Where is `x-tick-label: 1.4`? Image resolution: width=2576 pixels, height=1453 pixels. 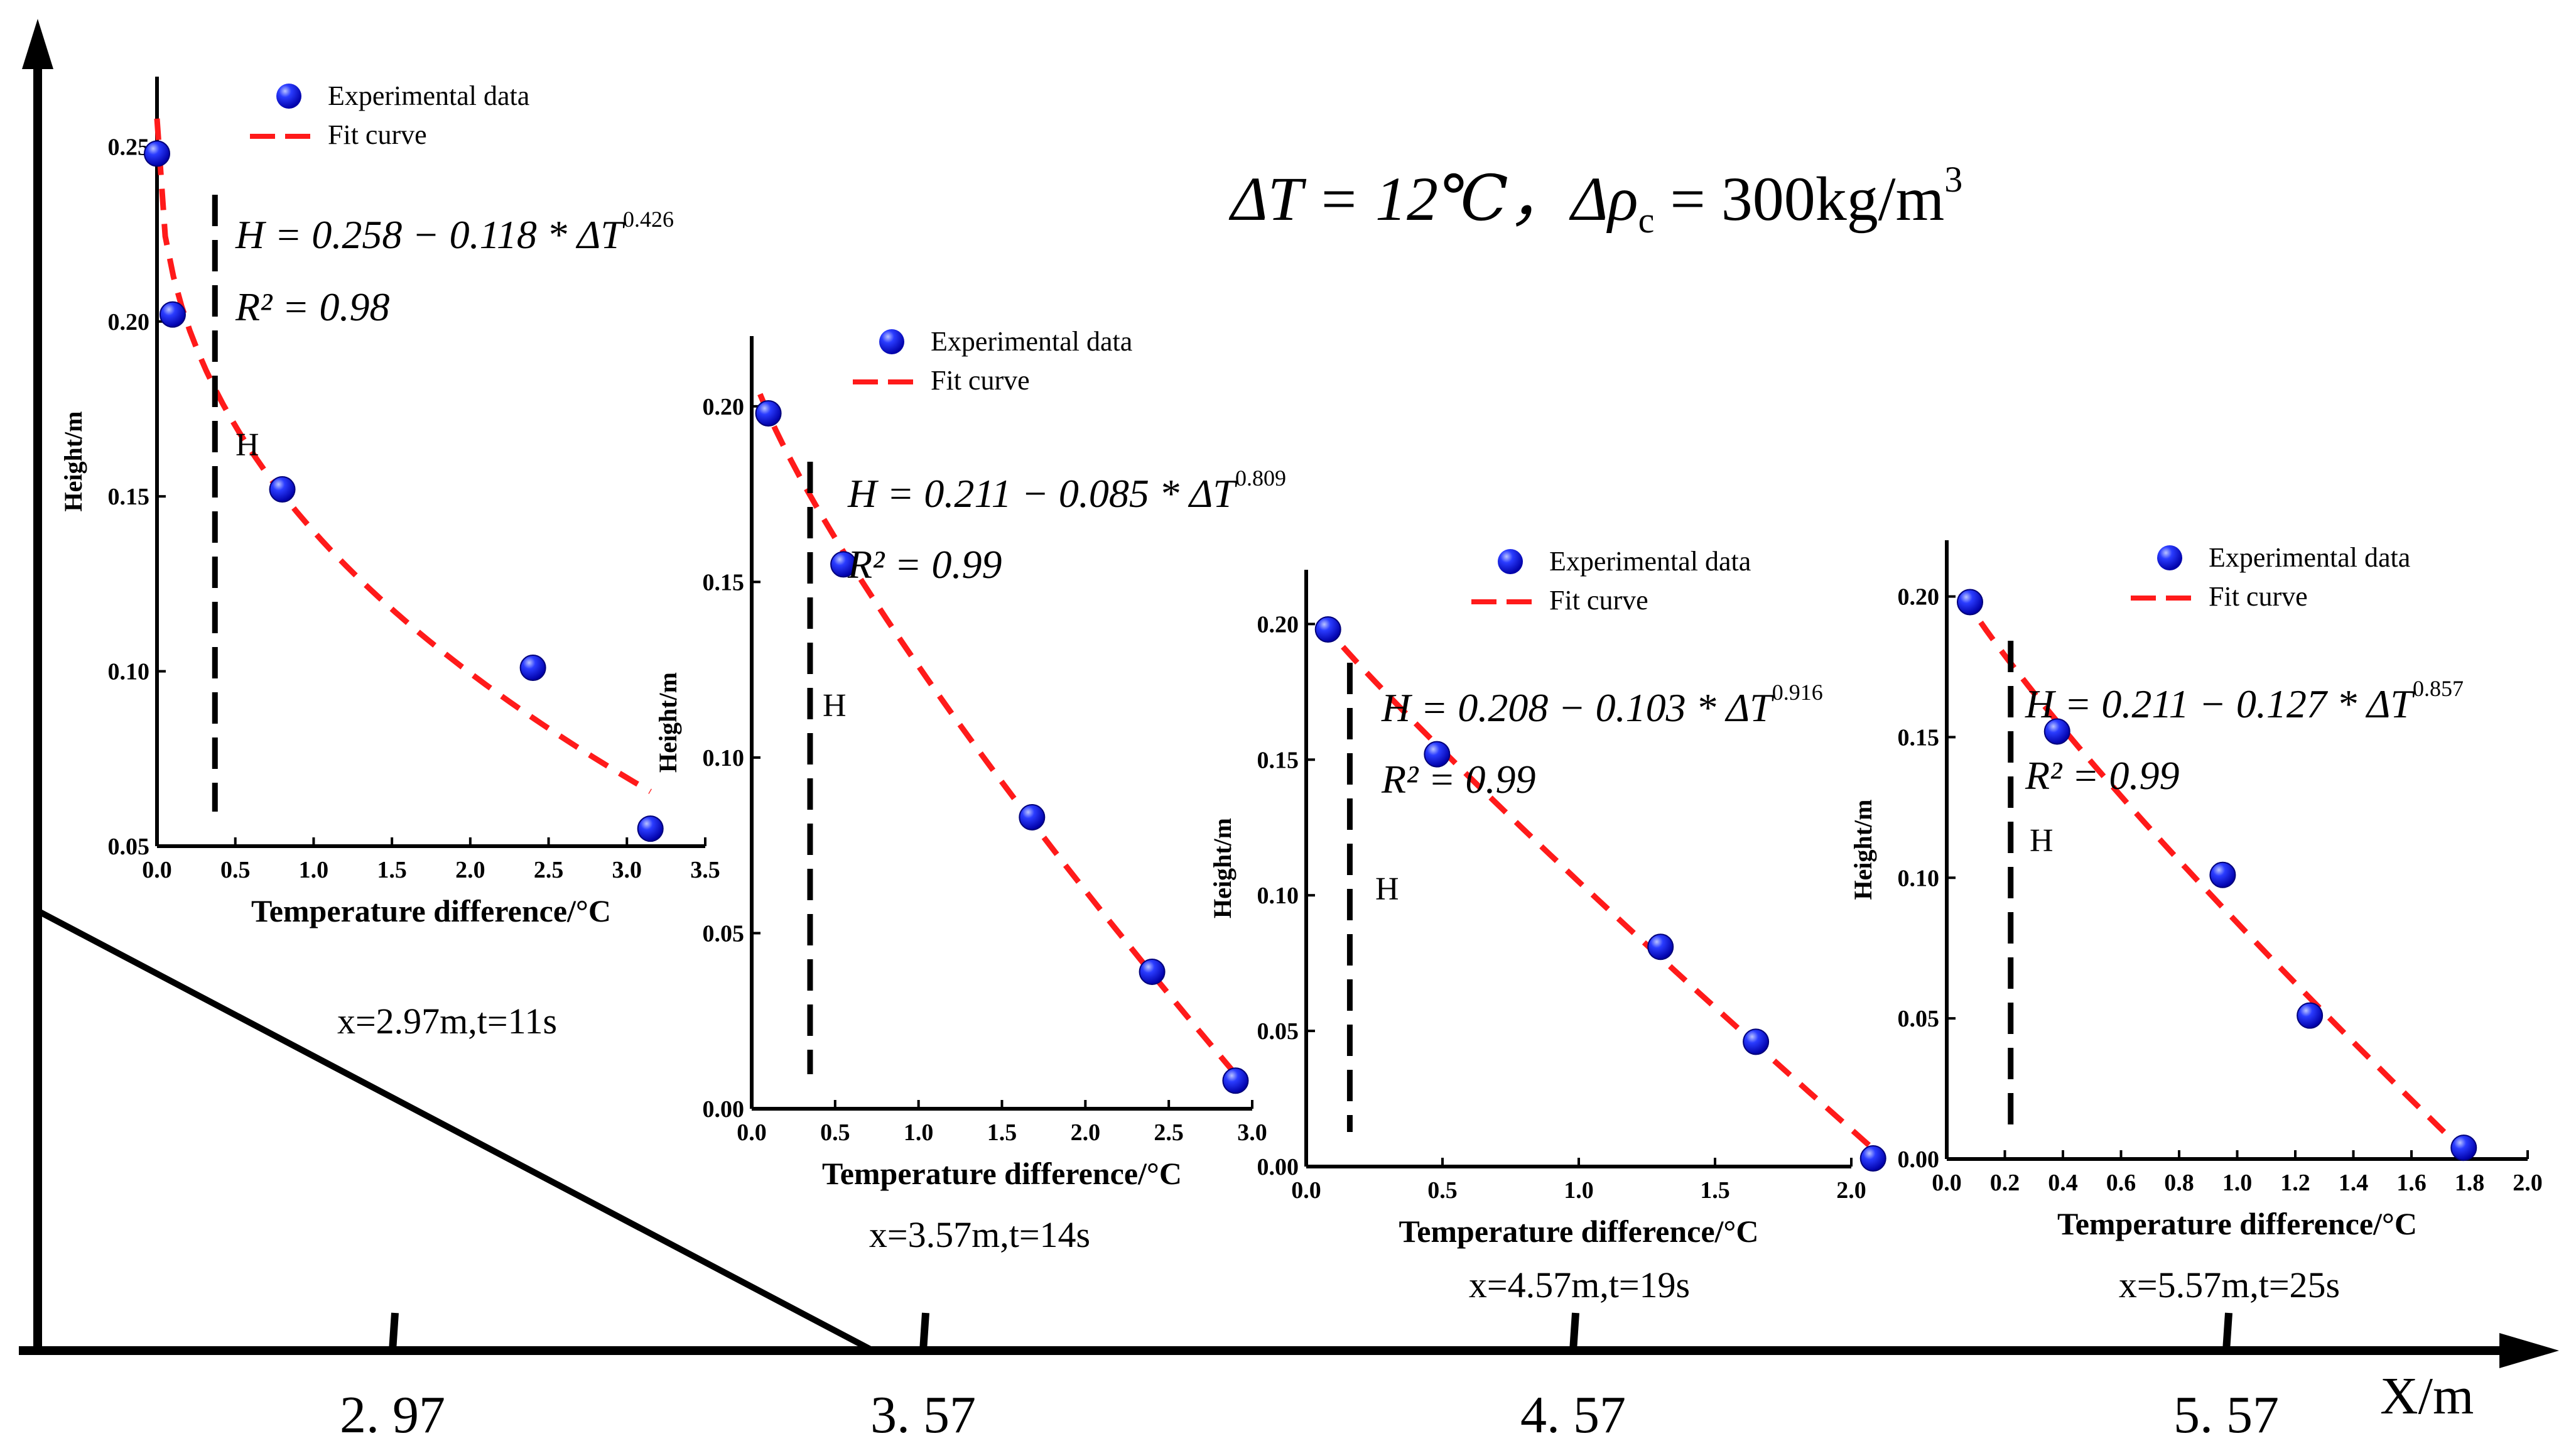
x-tick-label: 1.4 is located at coordinates (2354, 1183).